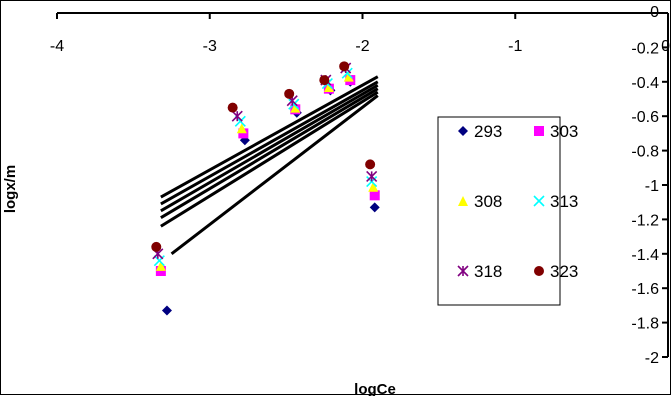  I want to click on y-axis-title: logx/m, so click(10, 189).